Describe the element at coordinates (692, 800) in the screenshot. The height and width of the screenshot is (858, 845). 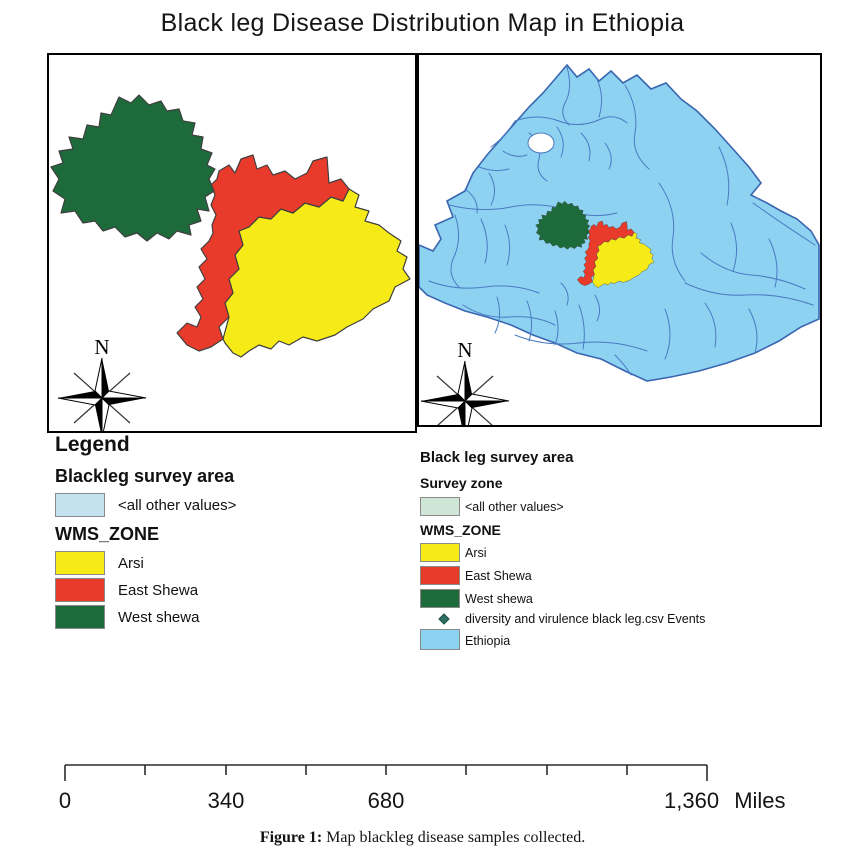
I see `scale-max-value: 1,360` at that location.